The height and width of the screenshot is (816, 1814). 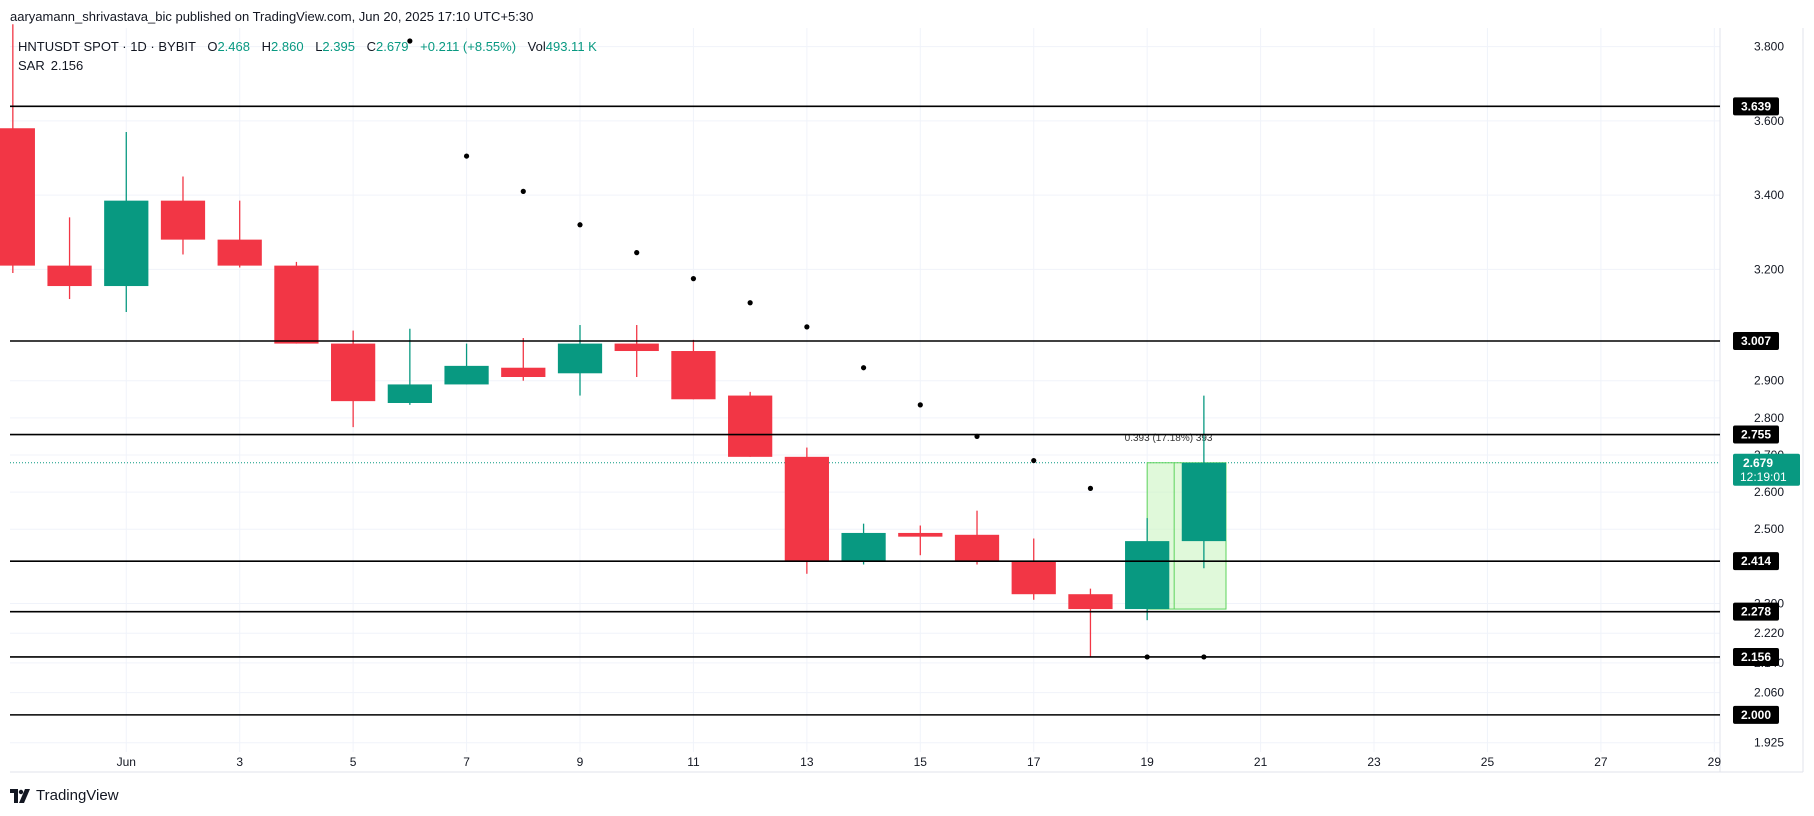 What do you see at coordinates (468, 46) in the screenshot?
I see `legend-change: +0.211 (+8.55%)` at bounding box center [468, 46].